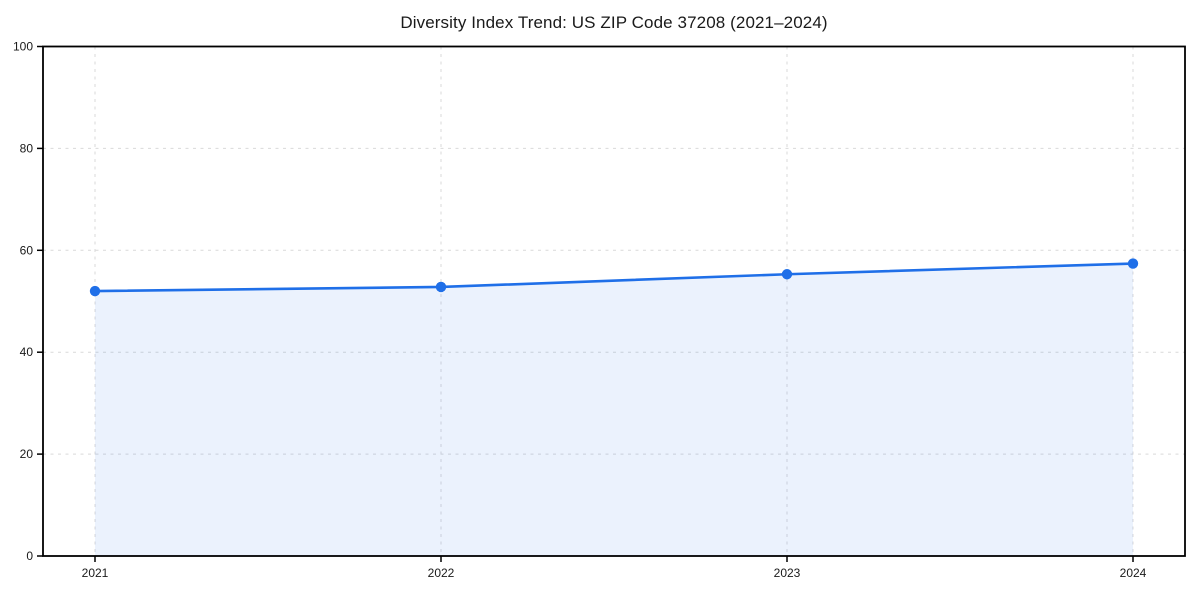 The width and height of the screenshot is (1200, 600). What do you see at coordinates (1133, 573) in the screenshot?
I see `x-tick-label: 2024` at bounding box center [1133, 573].